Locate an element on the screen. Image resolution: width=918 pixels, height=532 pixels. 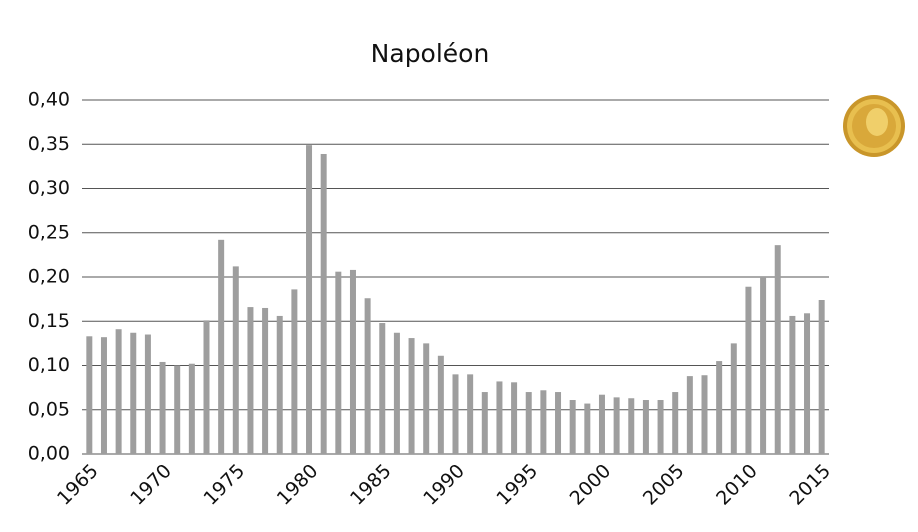
y-tick-label: 0,30 is located at coordinates (49, 188).